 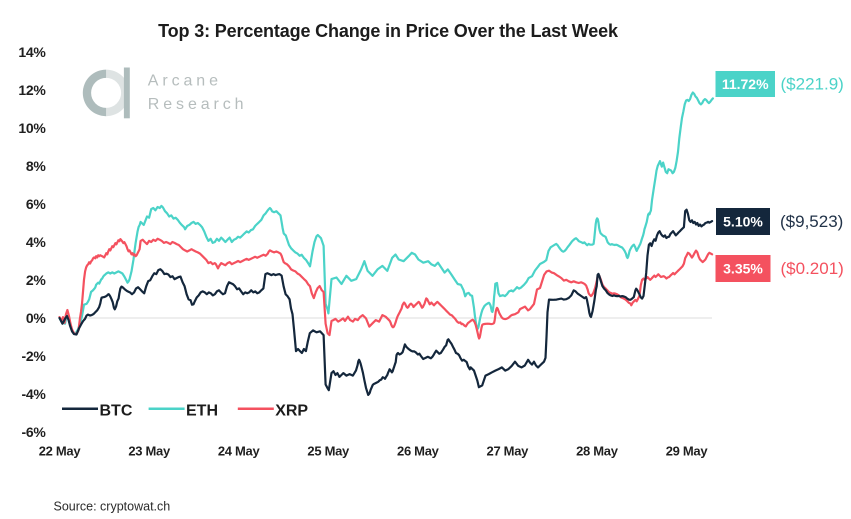 What do you see at coordinates (36, 204) in the screenshot?
I see `svg-text: 6%` at bounding box center [36, 204].